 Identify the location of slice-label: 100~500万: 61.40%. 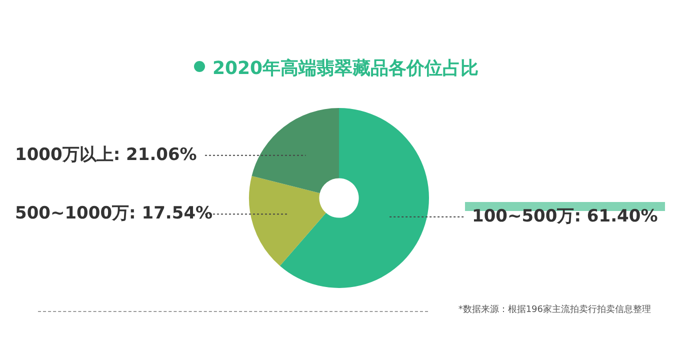
(565, 216).